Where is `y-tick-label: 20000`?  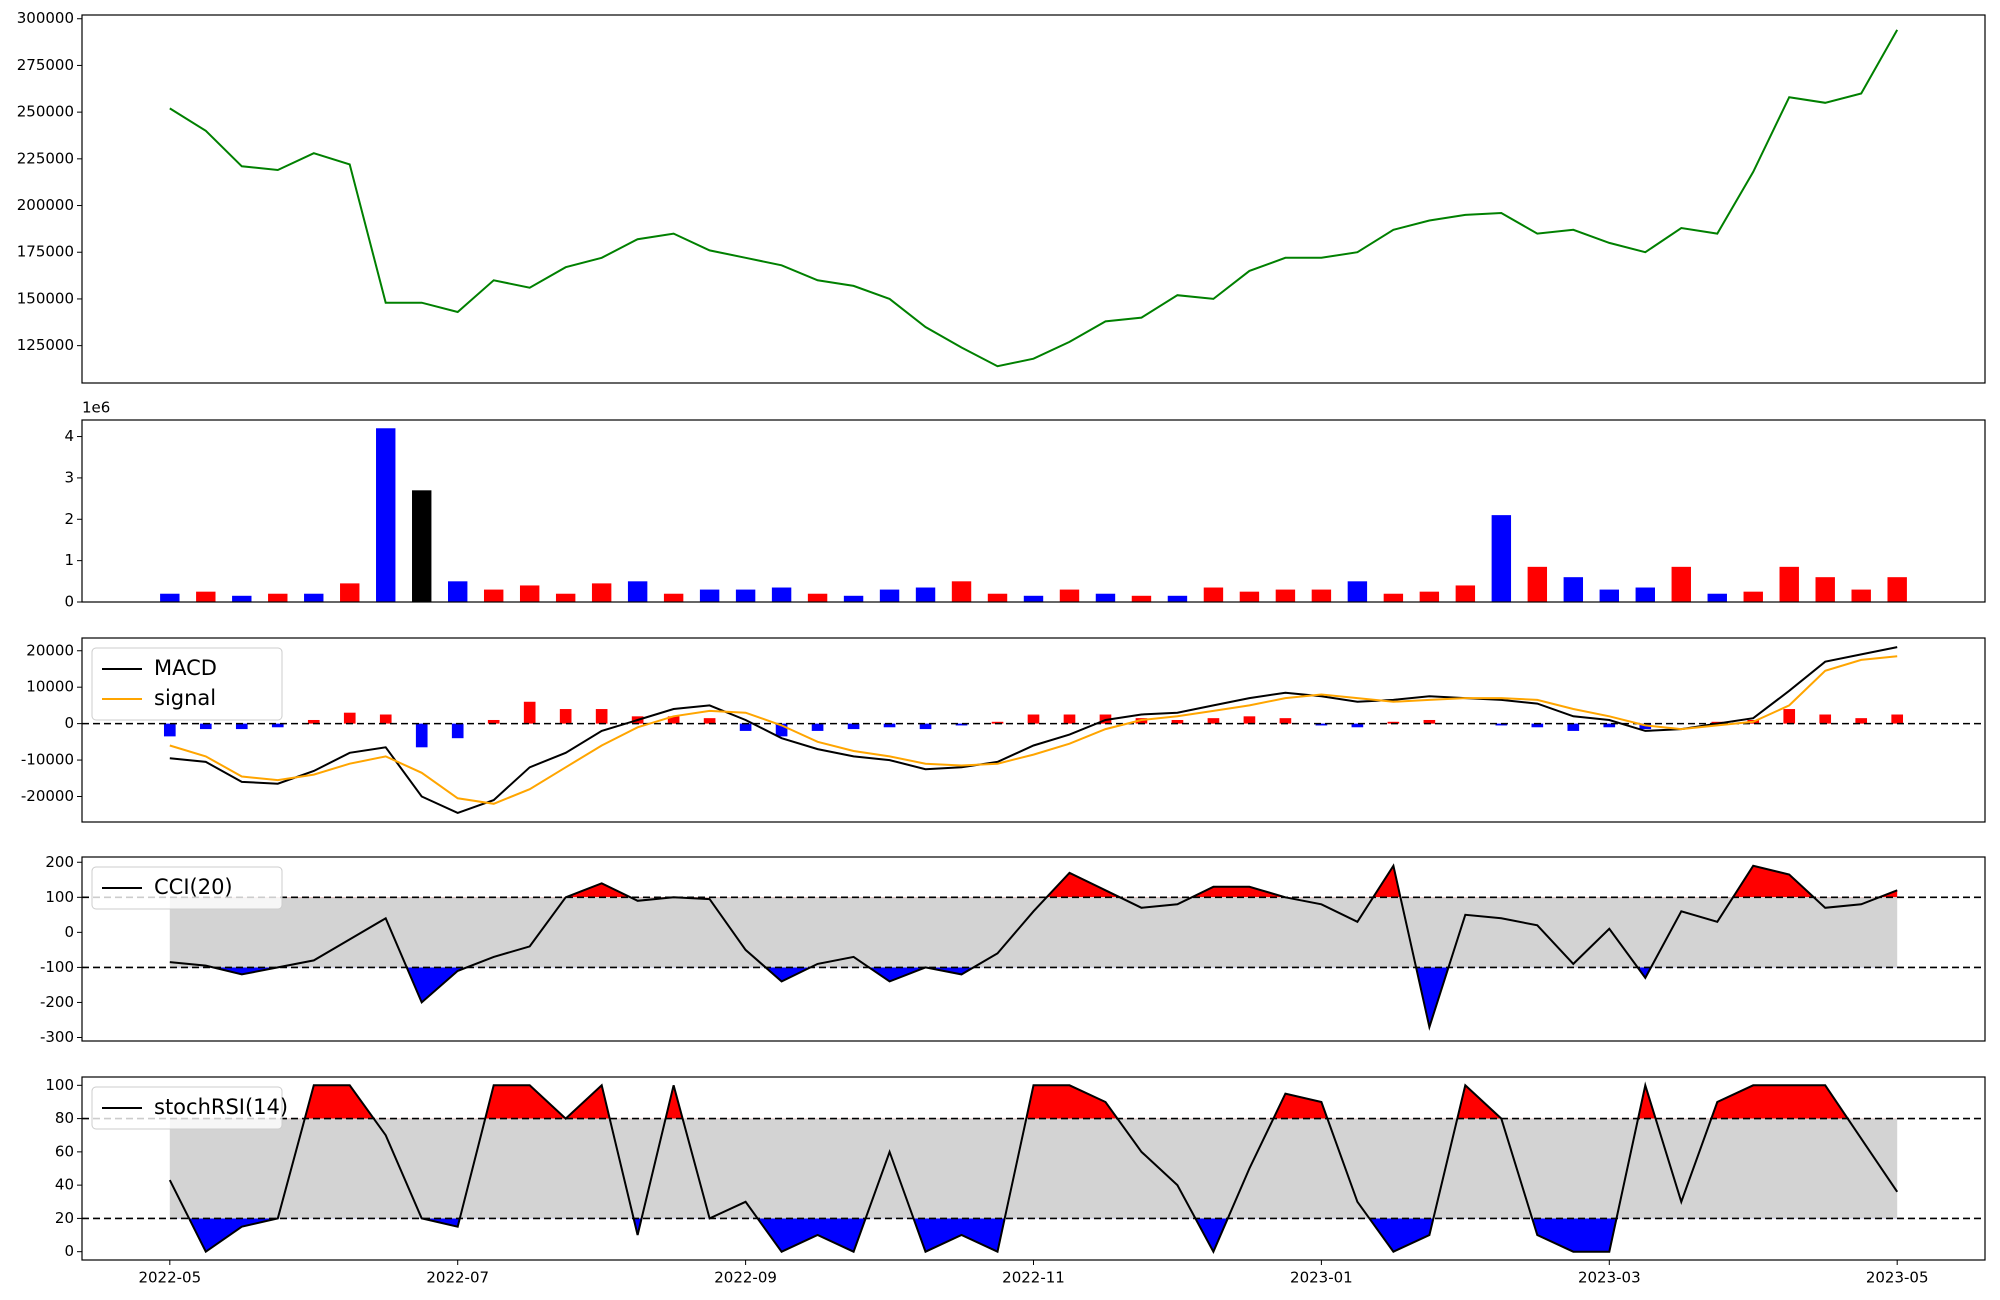 y-tick-label: 20000 is located at coordinates (50, 650).